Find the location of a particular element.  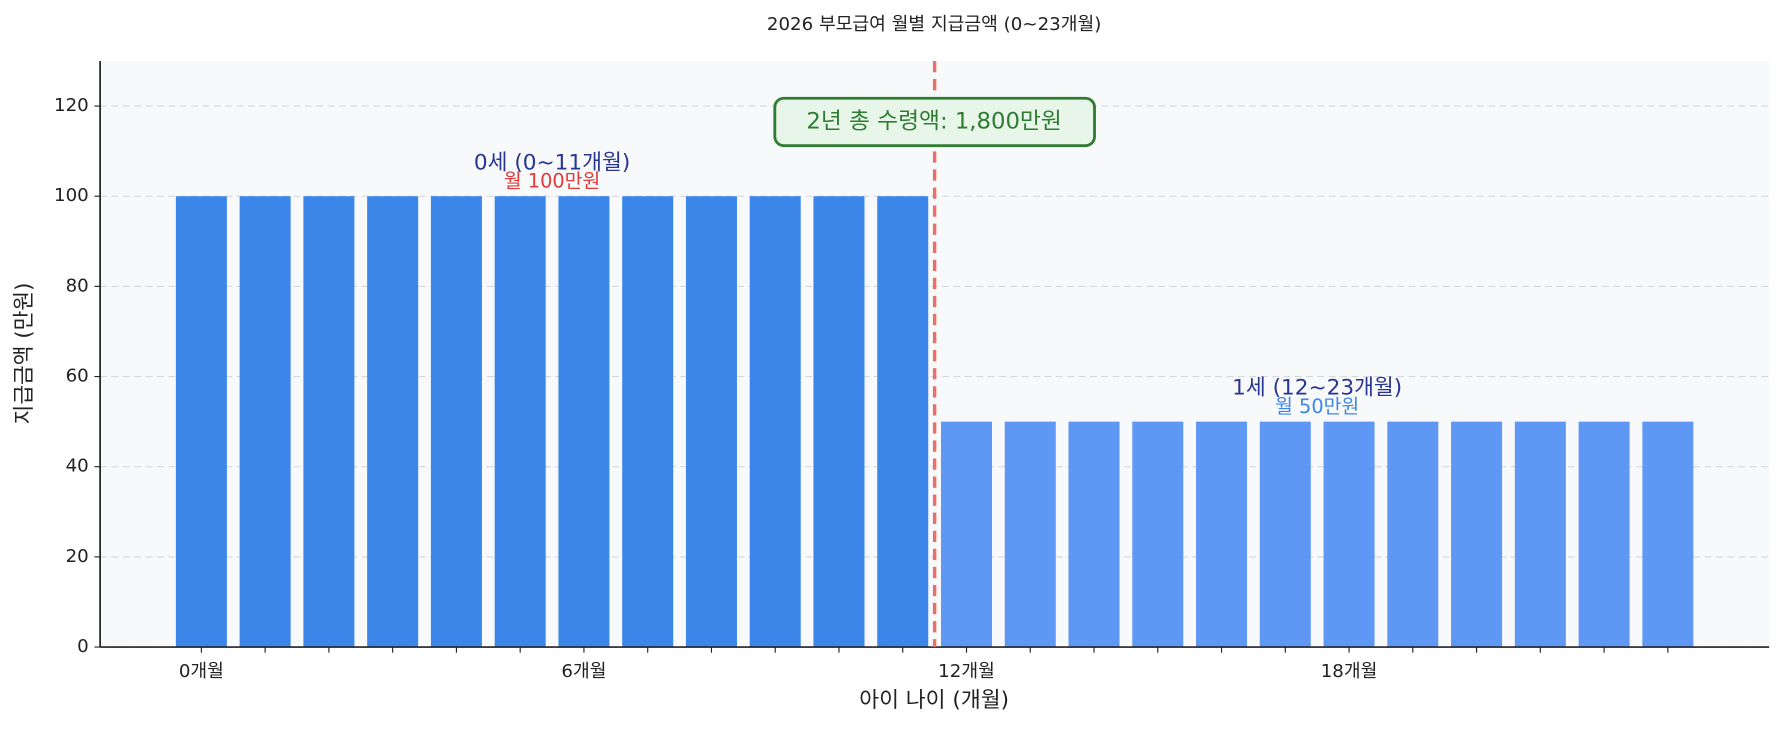

y-tick-label: 60 is located at coordinates (77, 376).